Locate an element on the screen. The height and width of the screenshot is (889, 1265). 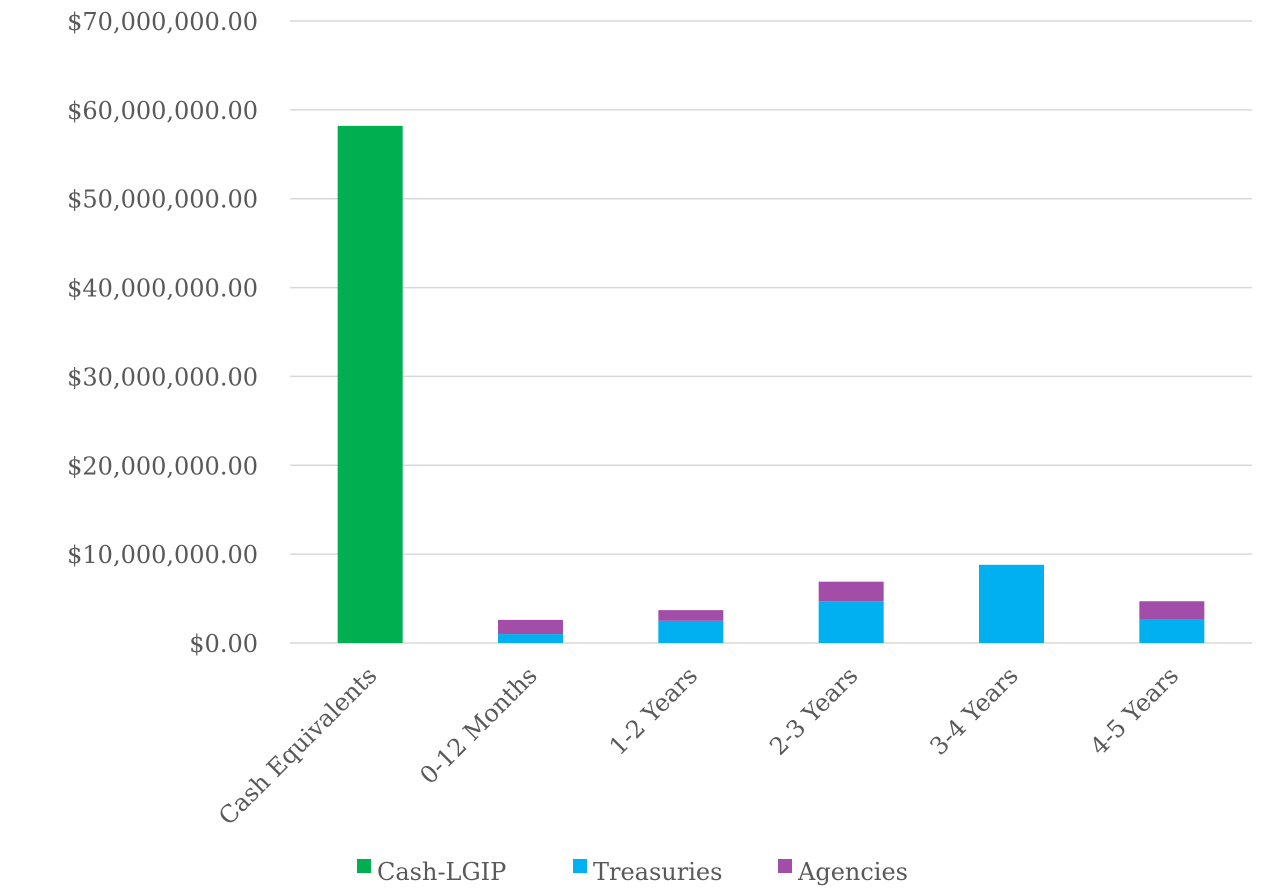
legend: Cash-LGIP Treasuries Agencies is located at coordinates (632, 872).